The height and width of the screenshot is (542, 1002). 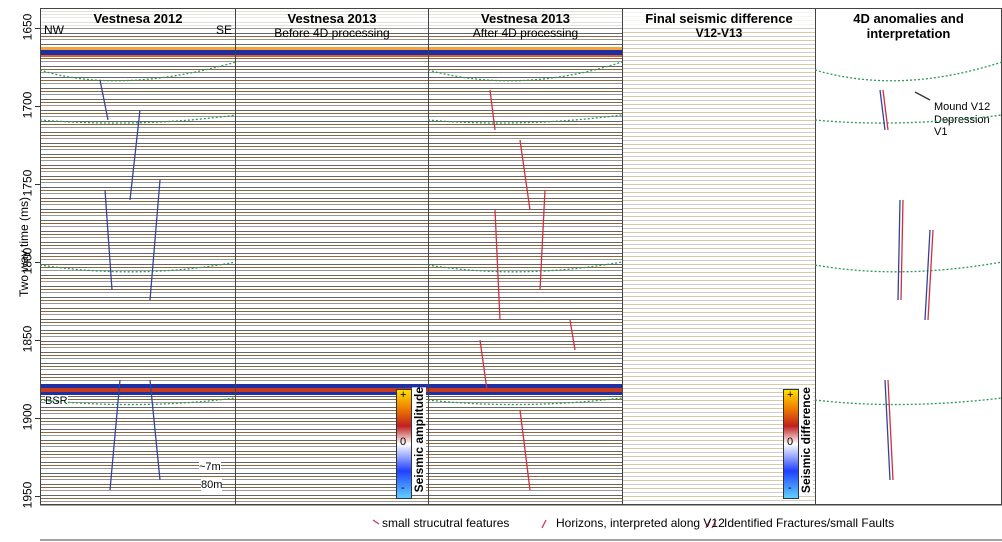 I want to click on panel-subtitle: After 4D processing, so click(x=525, y=33).